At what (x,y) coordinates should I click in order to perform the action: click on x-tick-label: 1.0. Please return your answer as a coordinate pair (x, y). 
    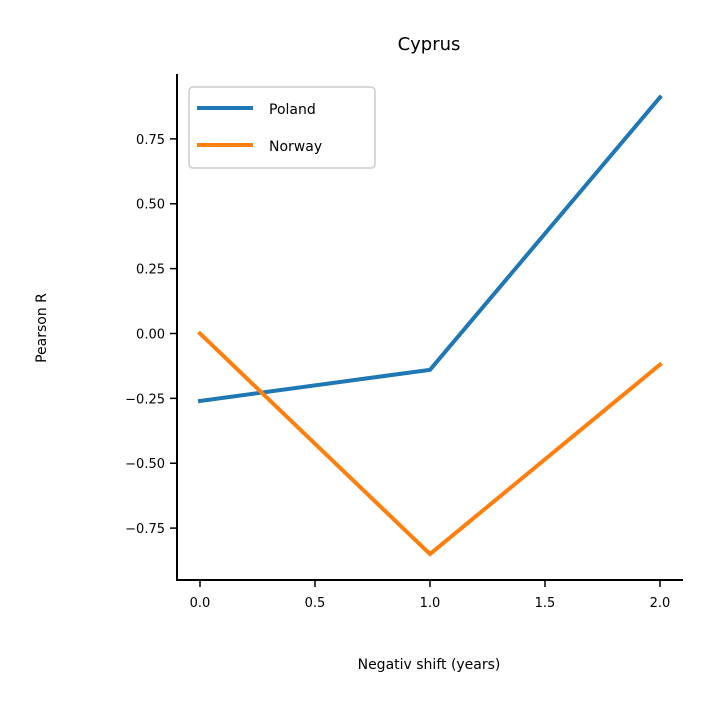
    Looking at the image, I should click on (430, 603).